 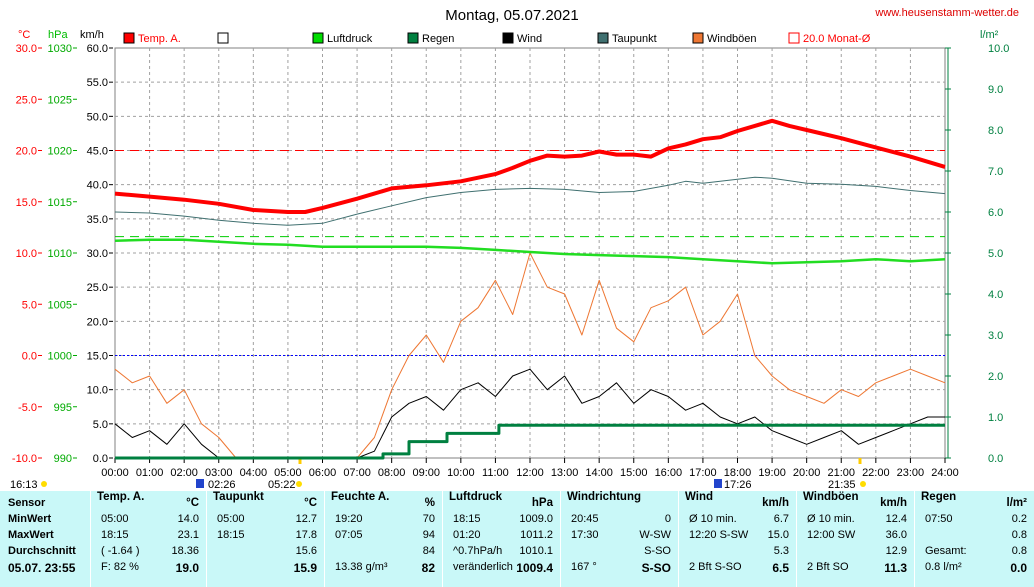 I want to click on cell-value: 94, so click(x=428, y=535).